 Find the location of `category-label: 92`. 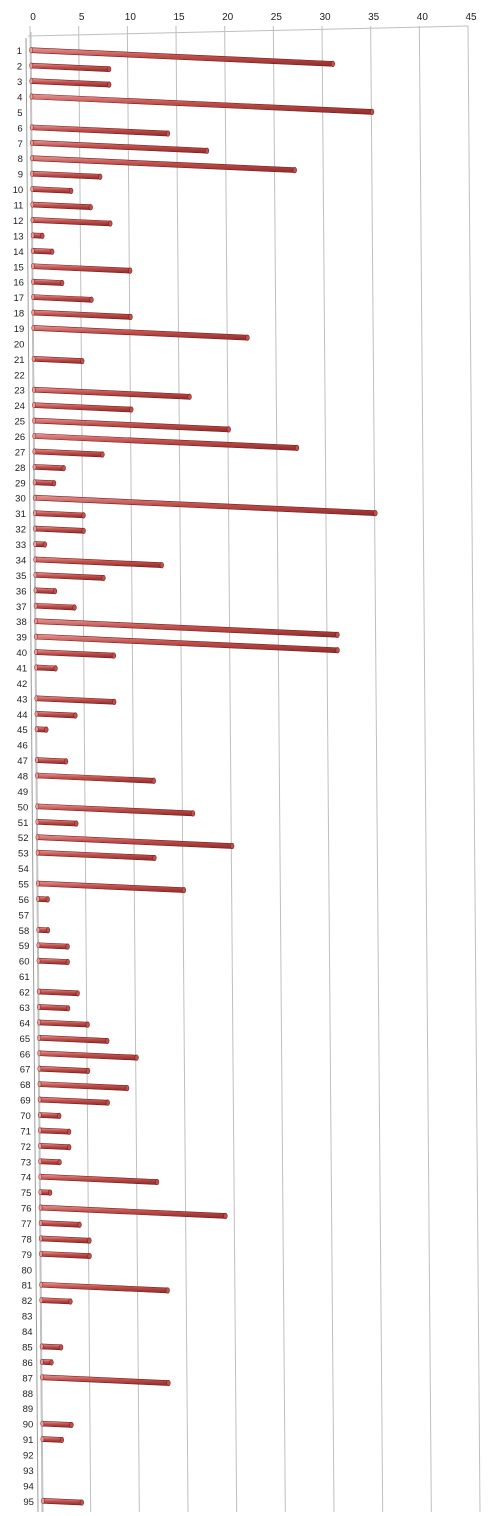

category-label: 92 is located at coordinates (28, 1455).